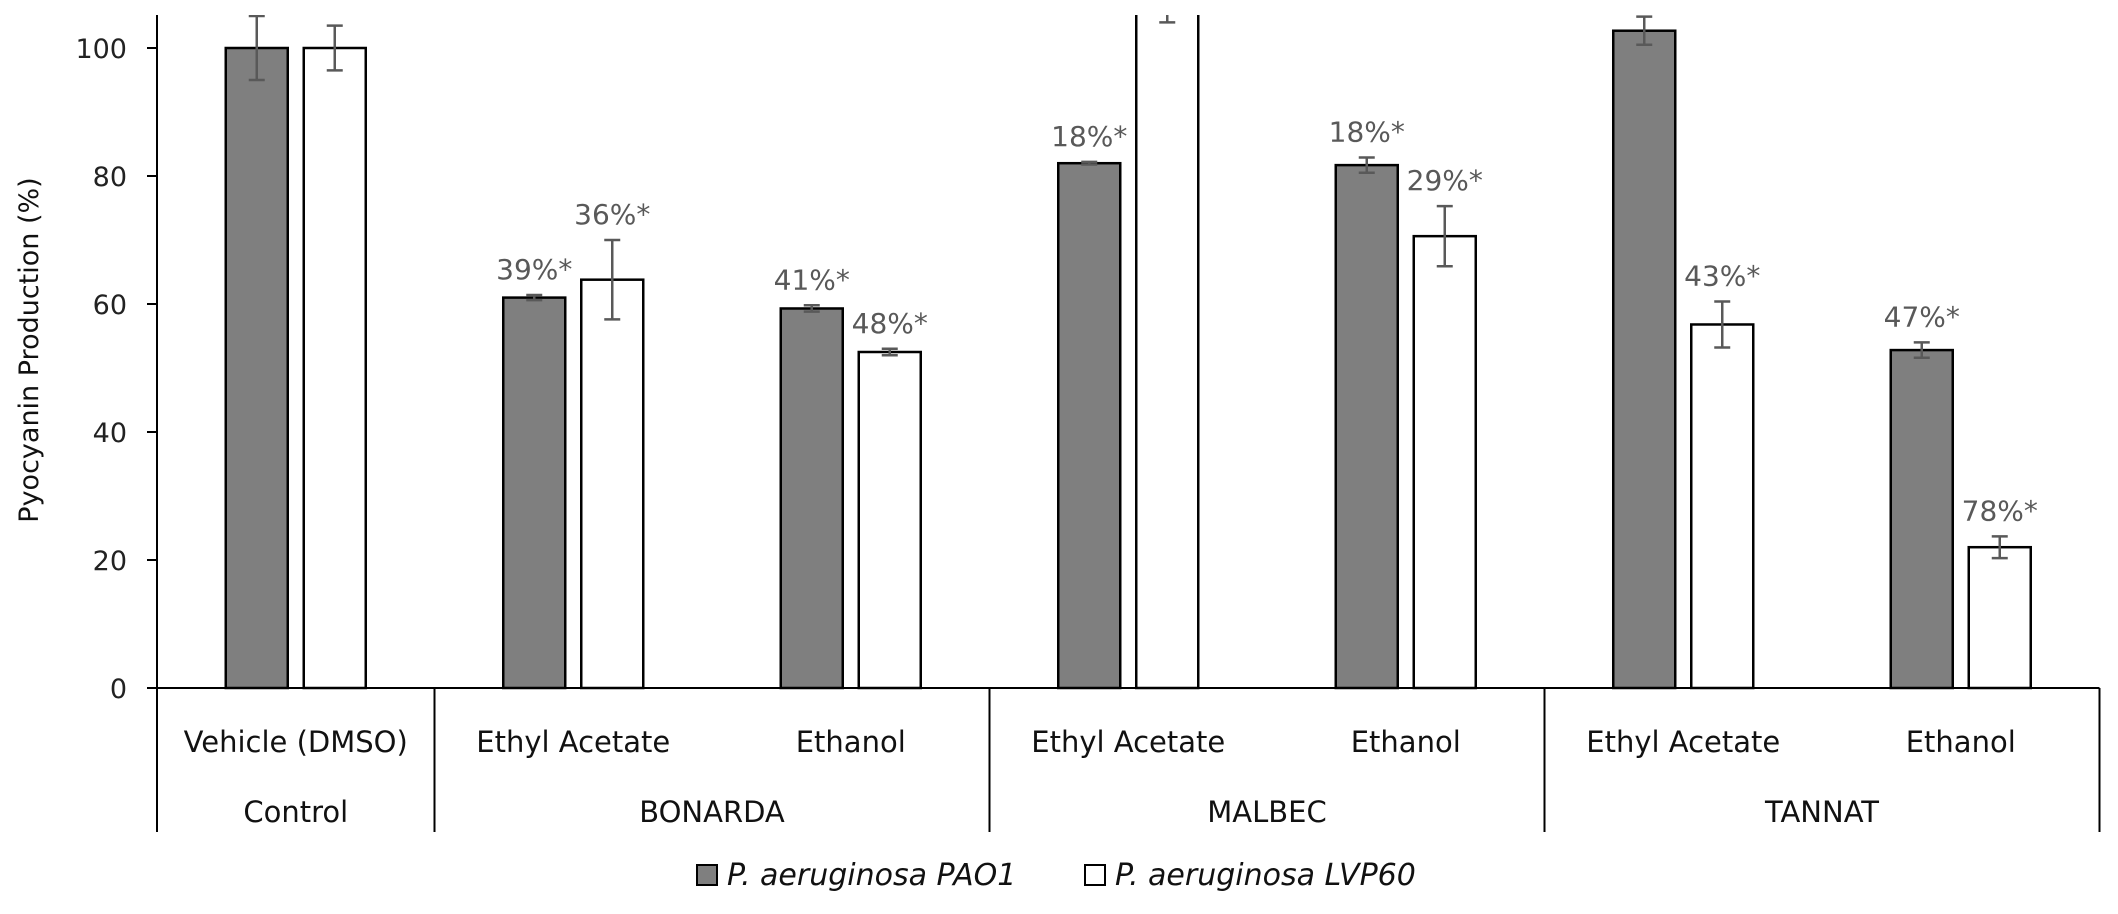  Describe the element at coordinates (296, 742) in the screenshot. I see `category-label: Vehicle (DMSO)` at that location.